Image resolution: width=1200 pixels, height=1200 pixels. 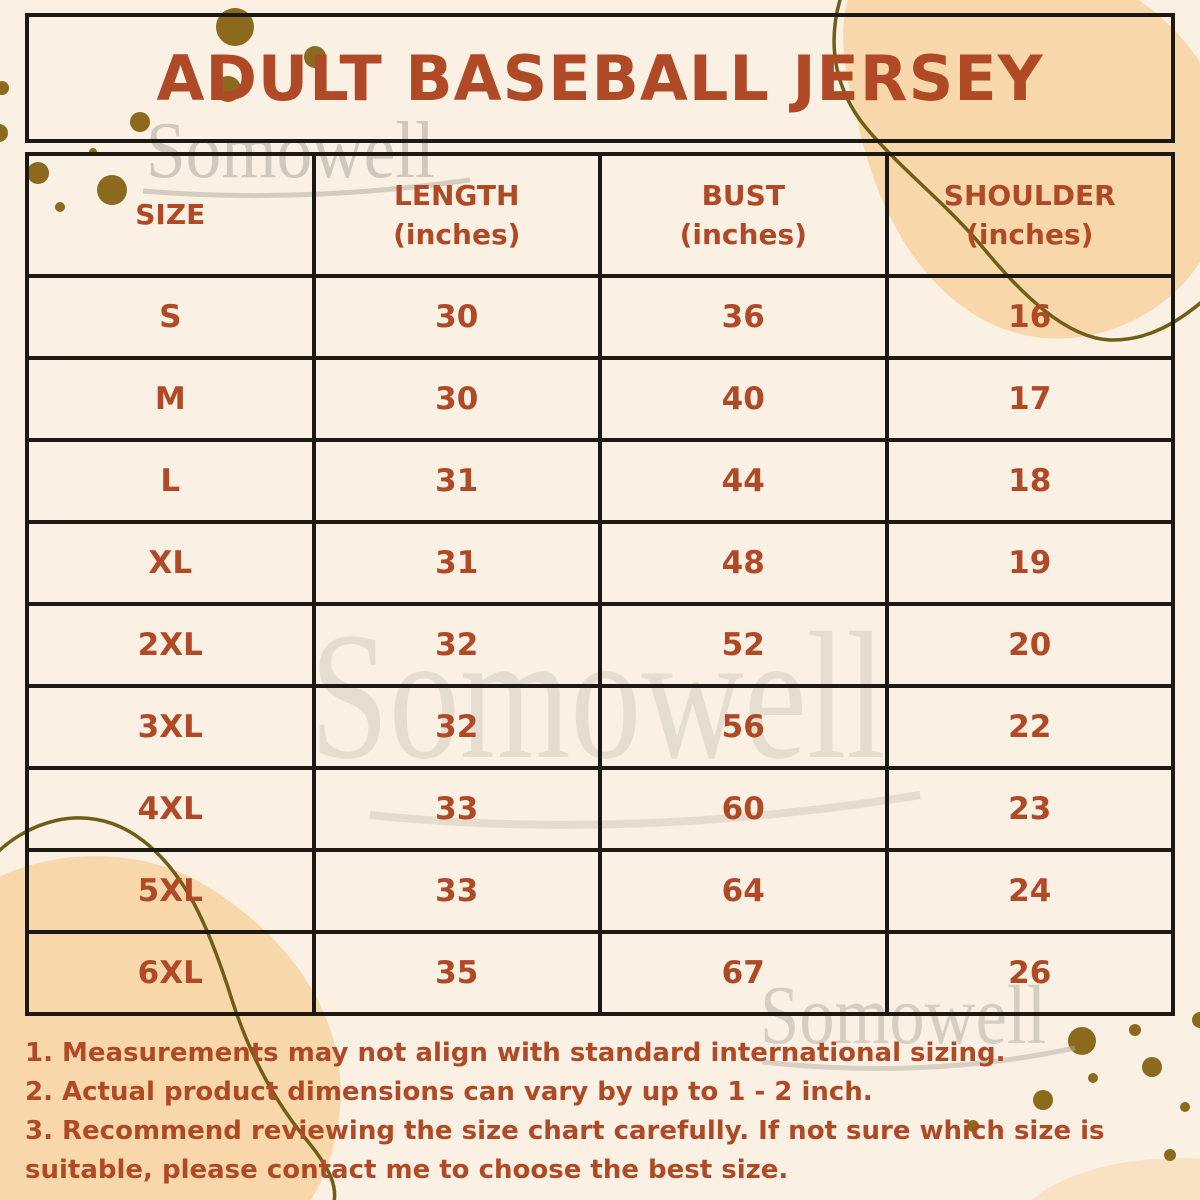 I want to click on cell-shoulder: 20, so click(x=1029, y=645).